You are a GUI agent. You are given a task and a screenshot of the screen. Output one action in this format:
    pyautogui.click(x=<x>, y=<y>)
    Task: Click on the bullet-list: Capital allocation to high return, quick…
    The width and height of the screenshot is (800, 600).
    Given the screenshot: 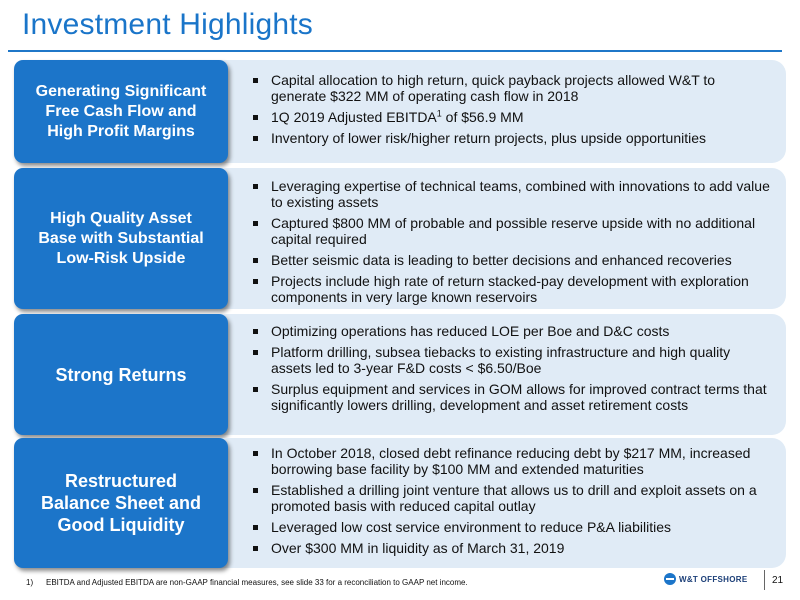 What is the action you would take?
    pyautogui.click(x=512, y=111)
    